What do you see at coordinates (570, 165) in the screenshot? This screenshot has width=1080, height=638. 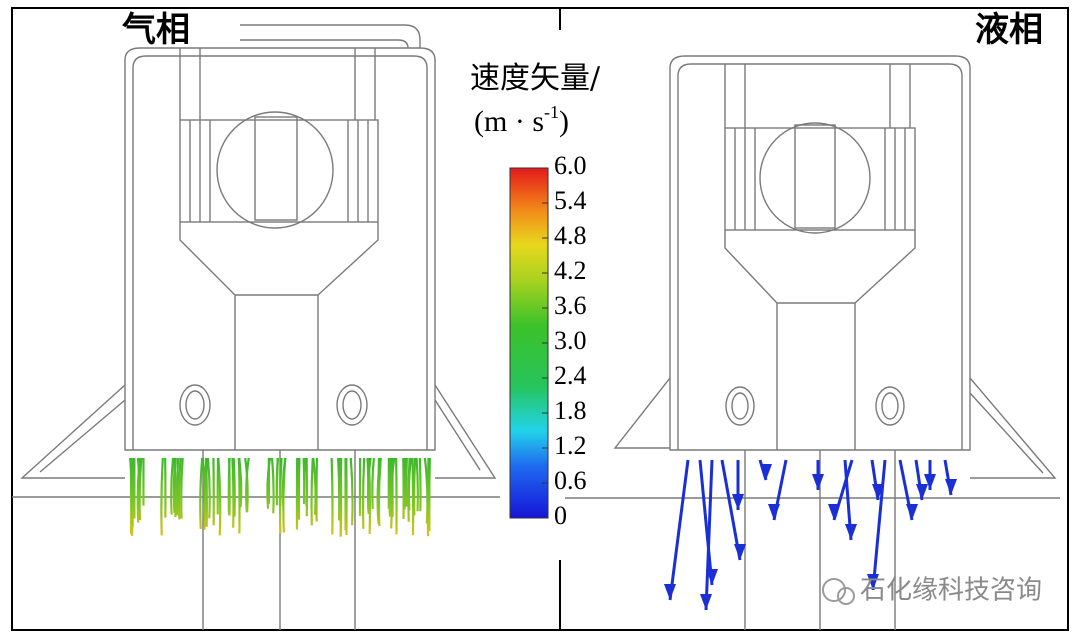 I see `tick-label: 6.0` at bounding box center [570, 165].